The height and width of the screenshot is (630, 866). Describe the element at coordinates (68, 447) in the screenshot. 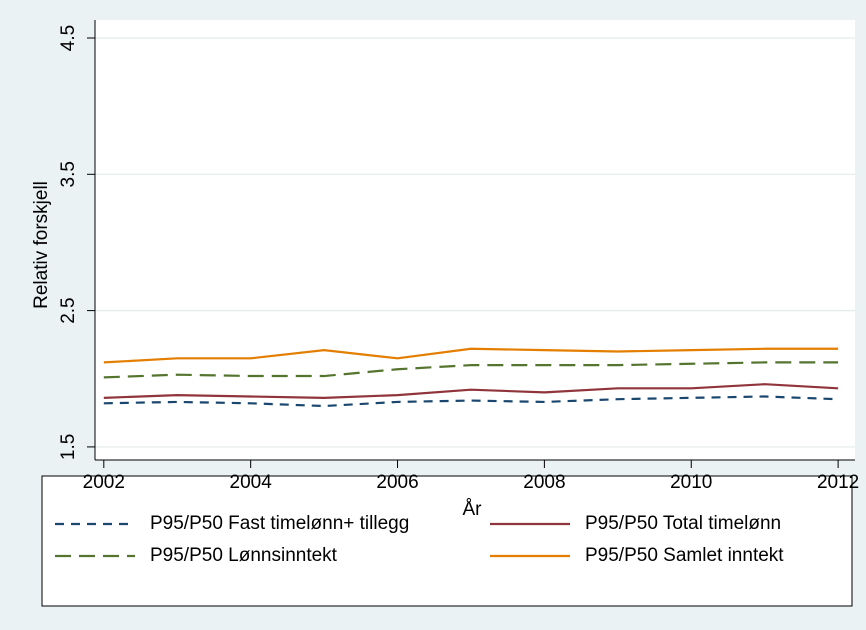

I see `y-tick-label: 1.5` at that location.